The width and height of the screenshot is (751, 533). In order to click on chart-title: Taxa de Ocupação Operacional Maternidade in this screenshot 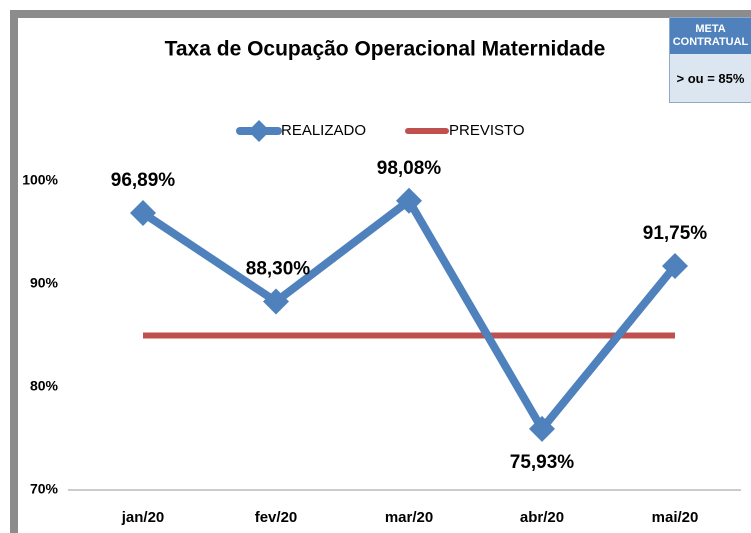, I will do `click(385, 49)`.